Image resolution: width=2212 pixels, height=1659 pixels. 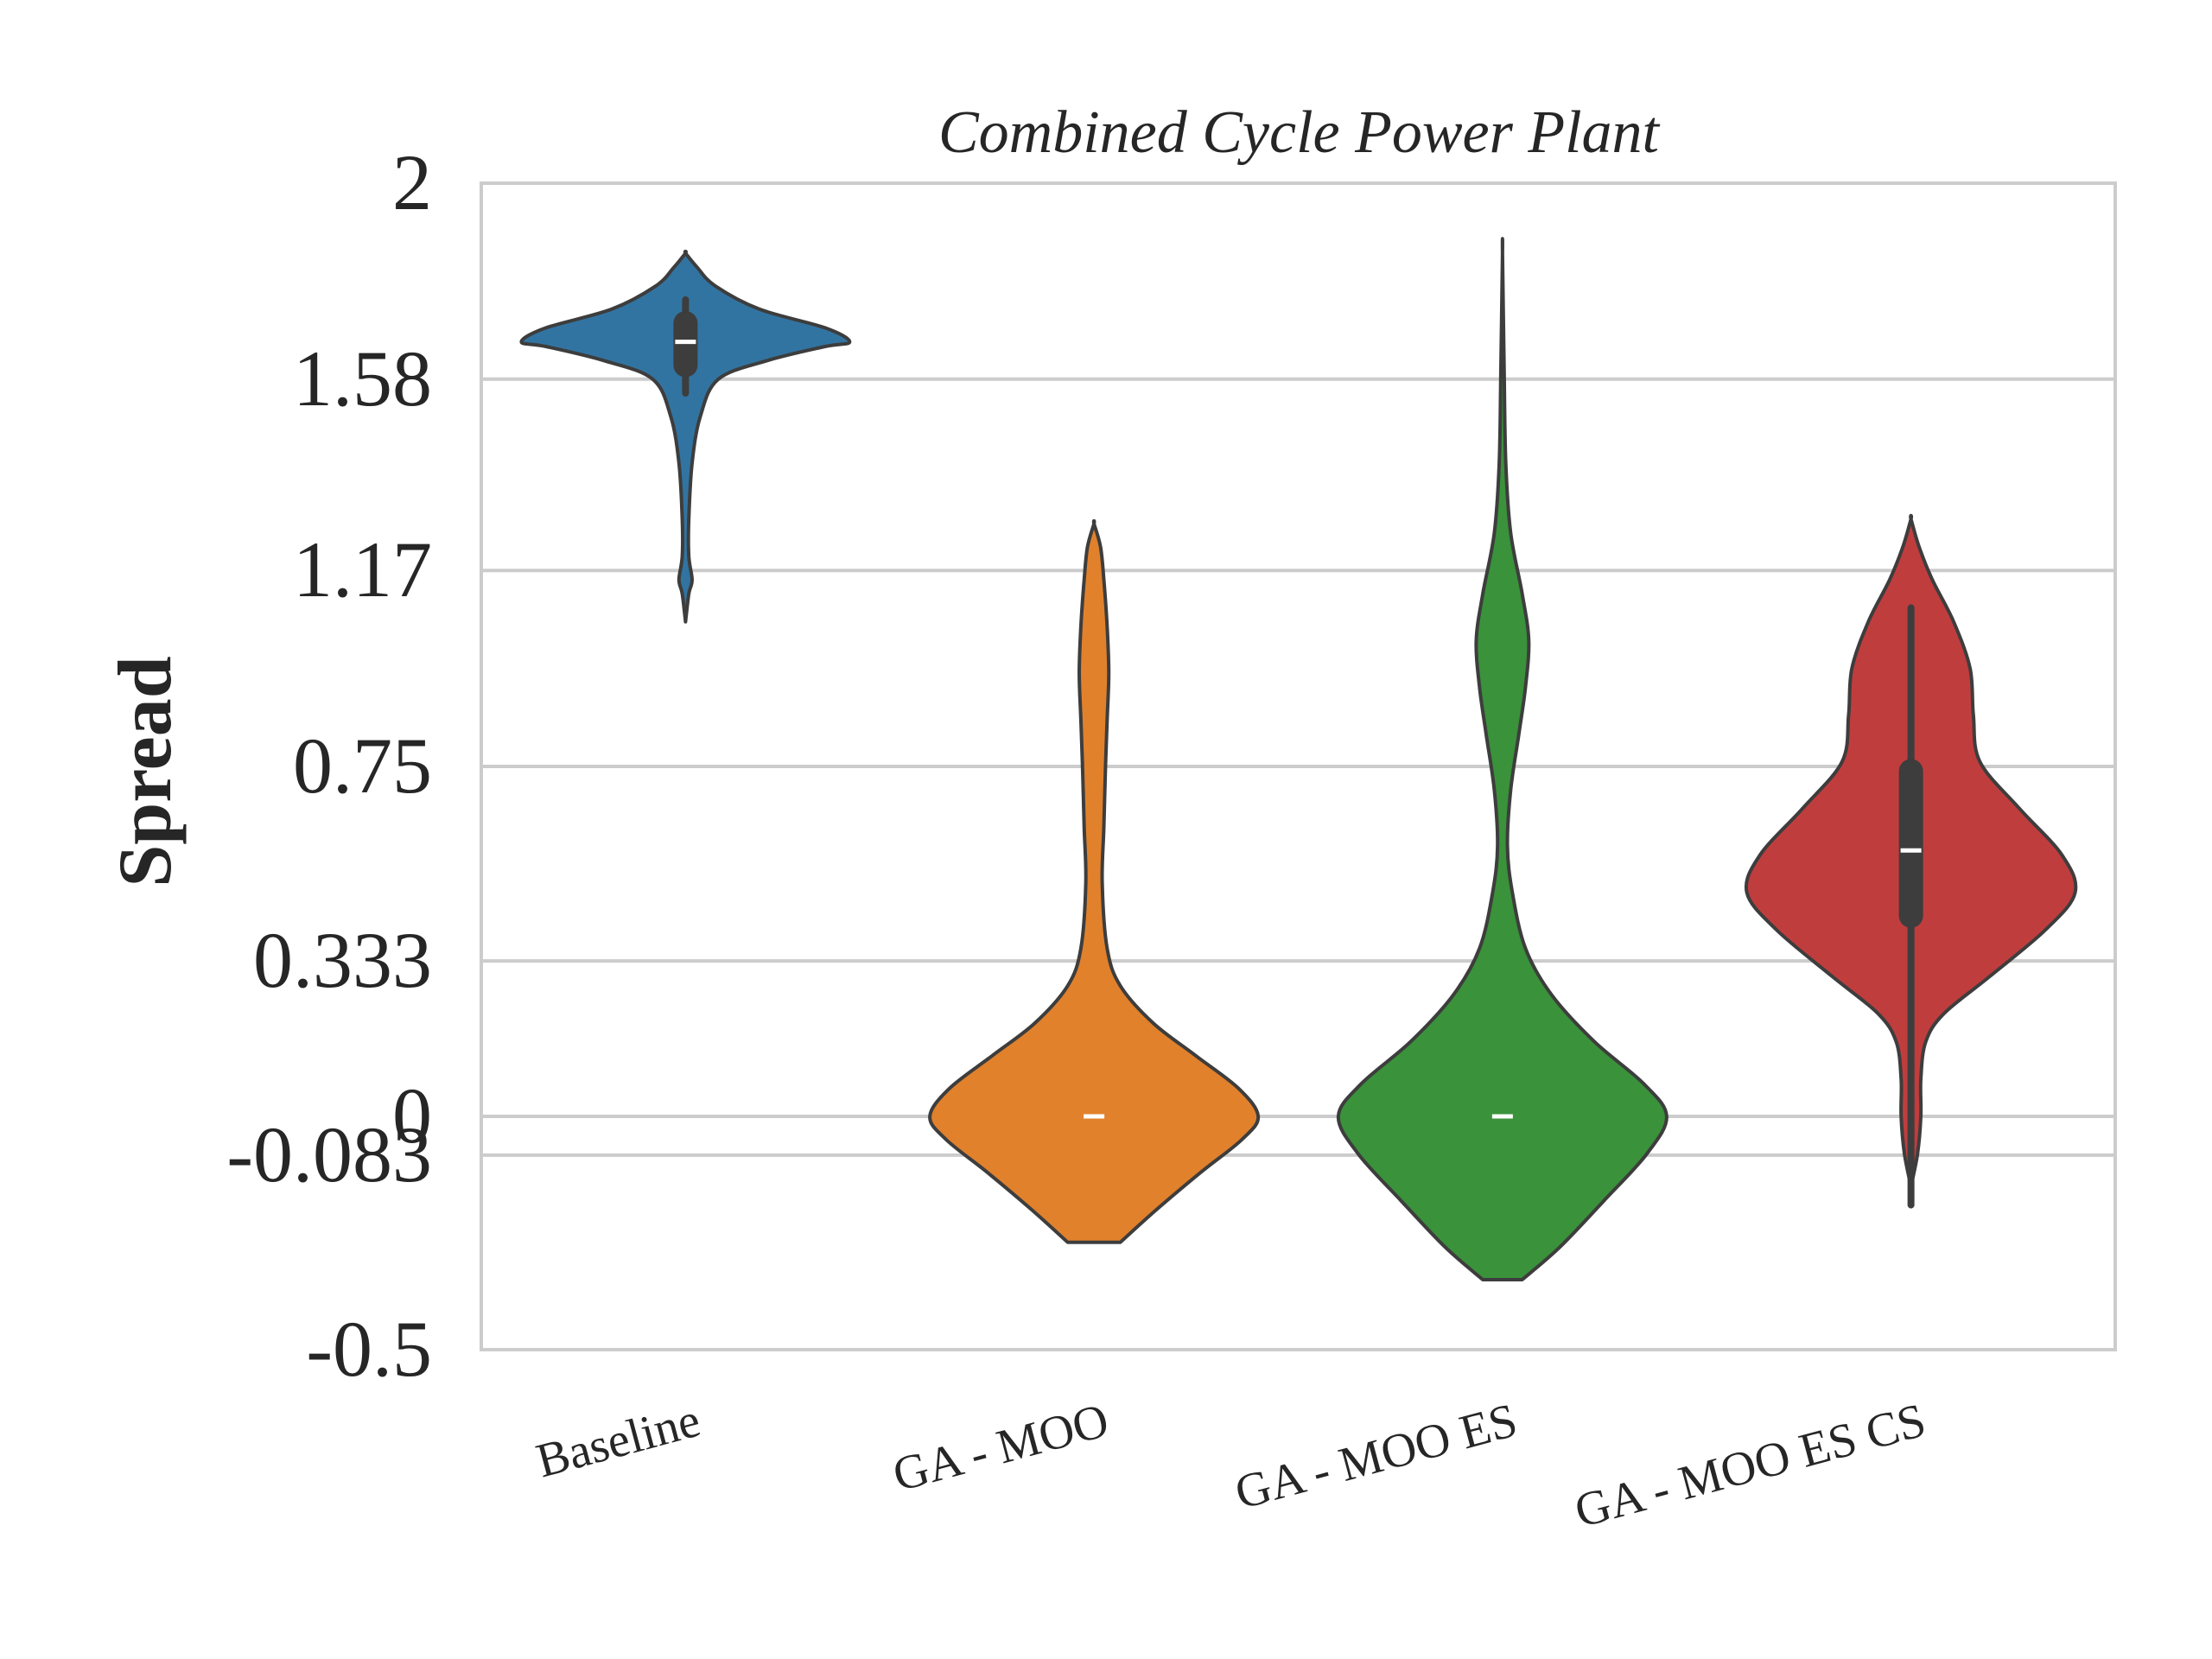 What do you see at coordinates (362, 765) in the screenshot?
I see `y-tick-label: 0.75` at bounding box center [362, 765].